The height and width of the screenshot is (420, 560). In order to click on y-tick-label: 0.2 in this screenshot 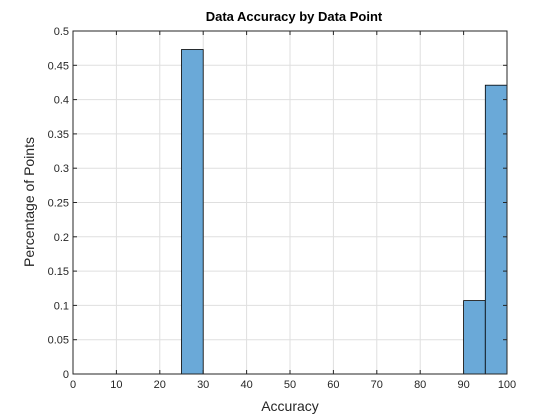, I will do `click(61, 238)`.